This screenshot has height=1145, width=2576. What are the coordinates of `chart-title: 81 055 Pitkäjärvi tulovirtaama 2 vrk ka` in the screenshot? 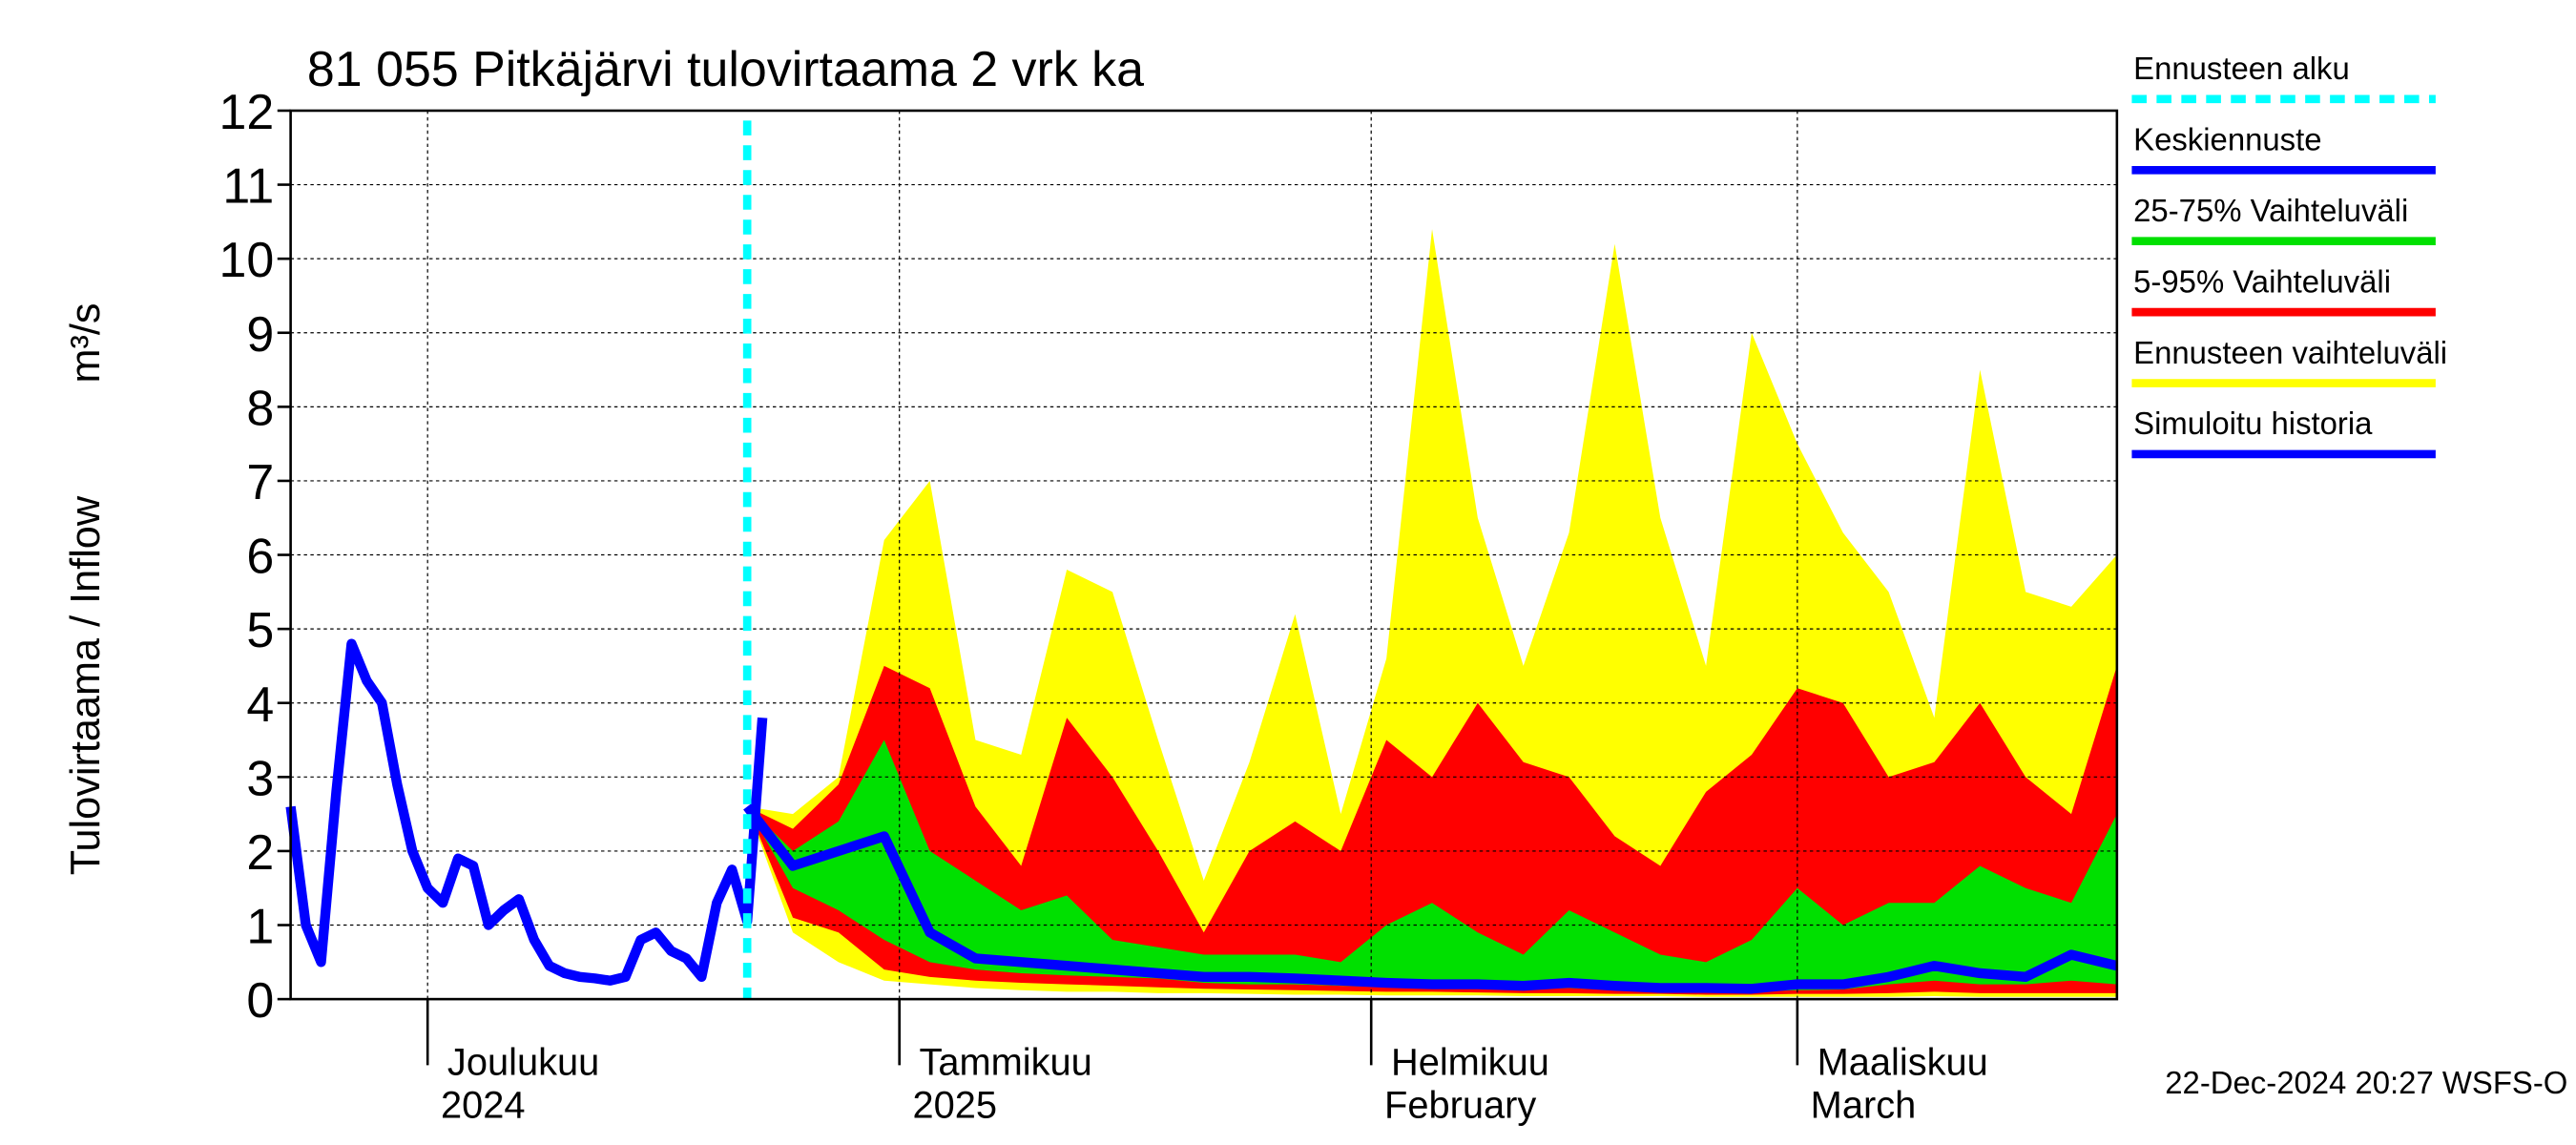 It's located at (725, 69).